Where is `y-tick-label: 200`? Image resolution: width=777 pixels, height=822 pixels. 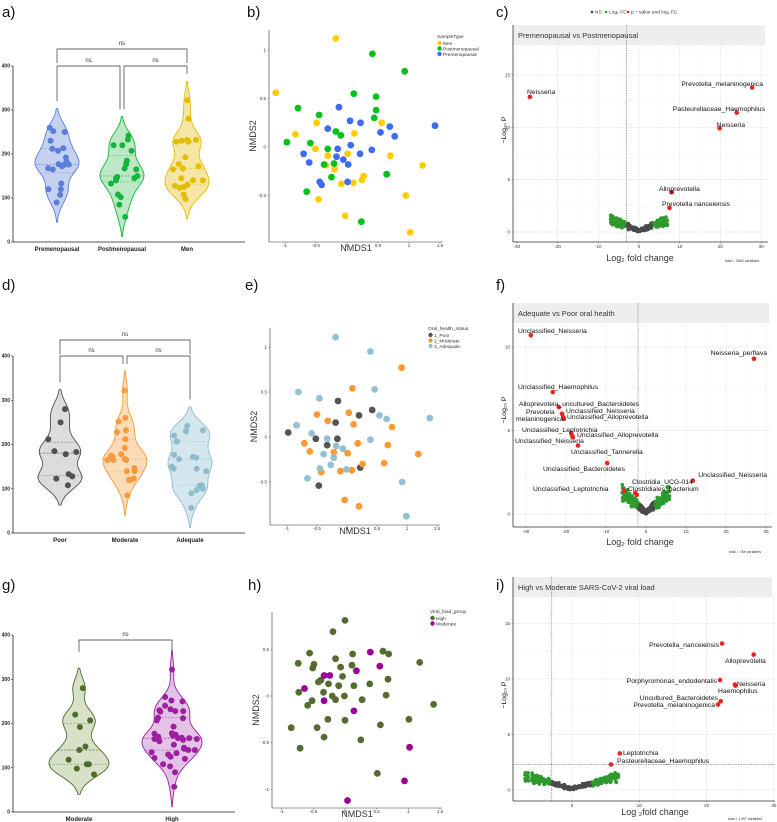
y-tick-label: 200 is located at coordinates (6, 445).